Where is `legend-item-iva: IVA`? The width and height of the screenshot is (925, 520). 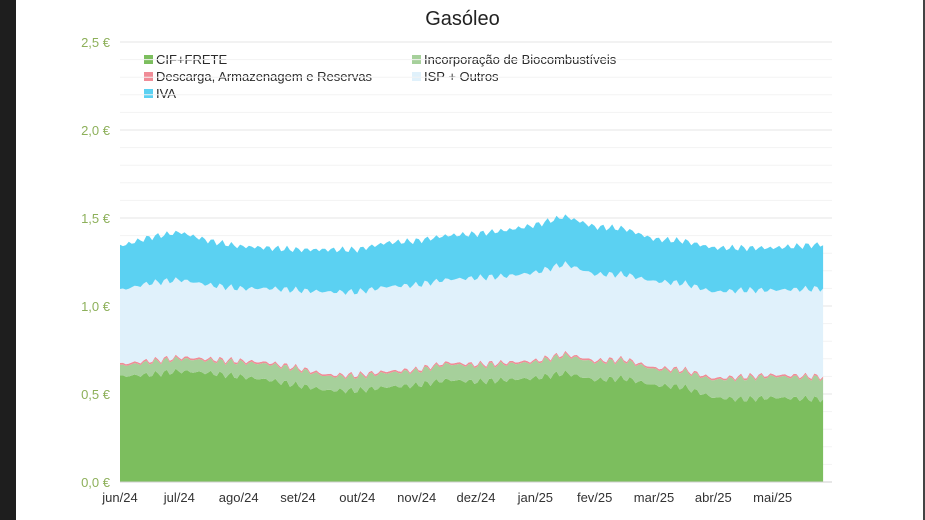 legend-item-iva: IVA is located at coordinates (160, 93).